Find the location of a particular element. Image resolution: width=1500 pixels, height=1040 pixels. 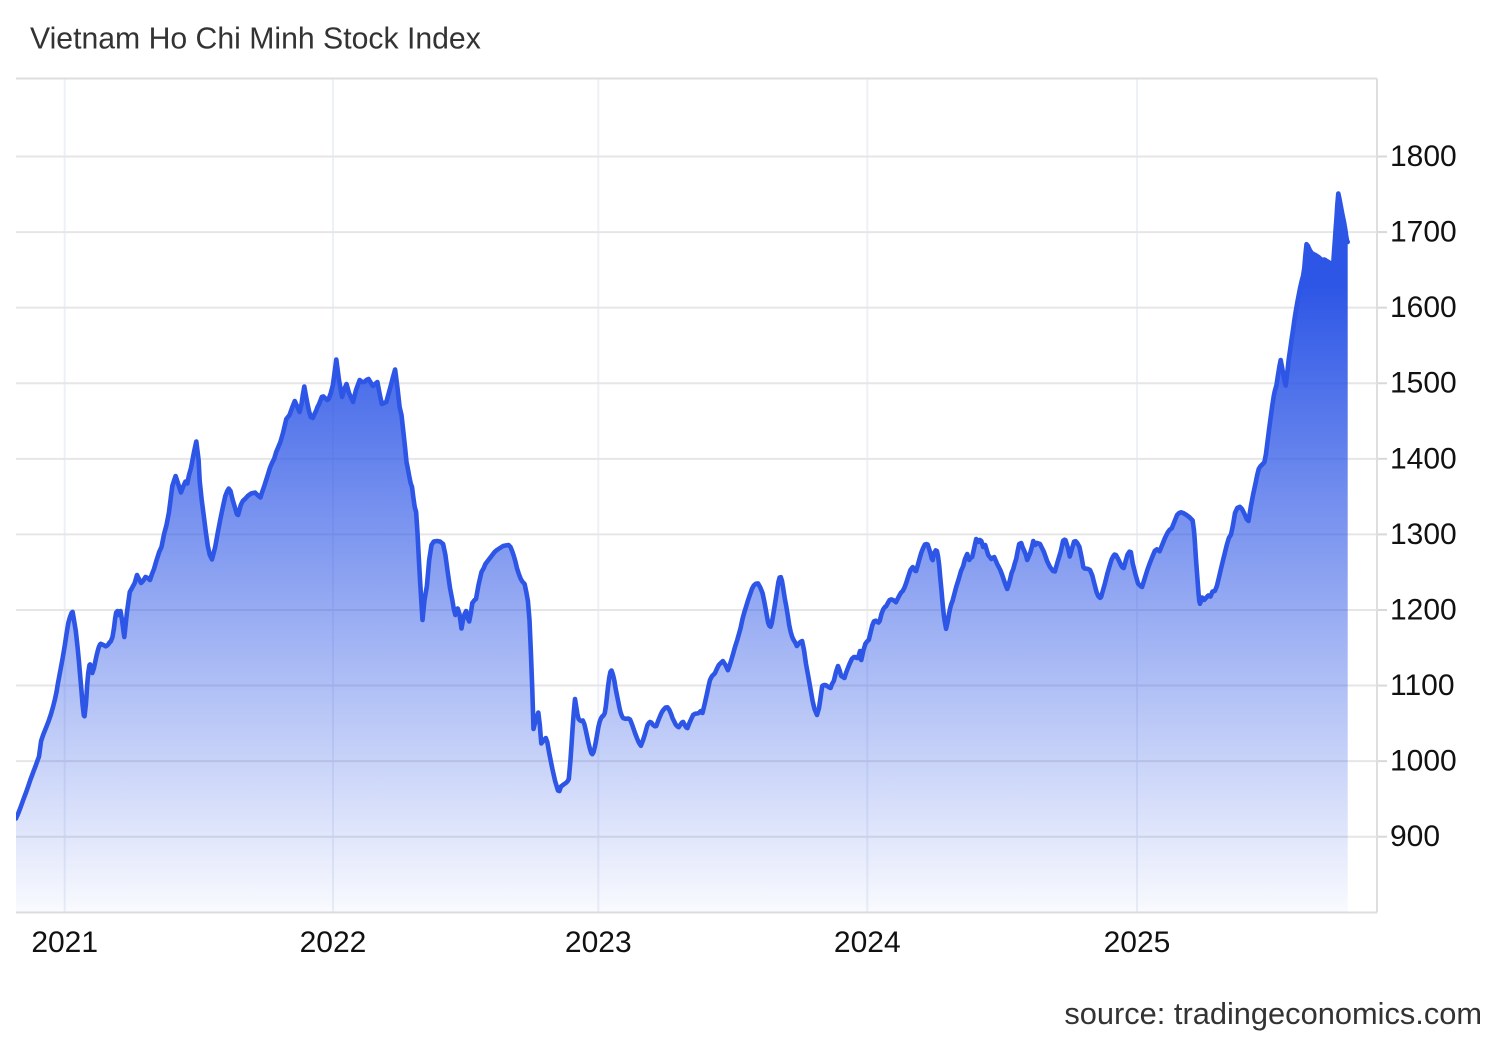

svg-text: 2024 is located at coordinates (867, 942).